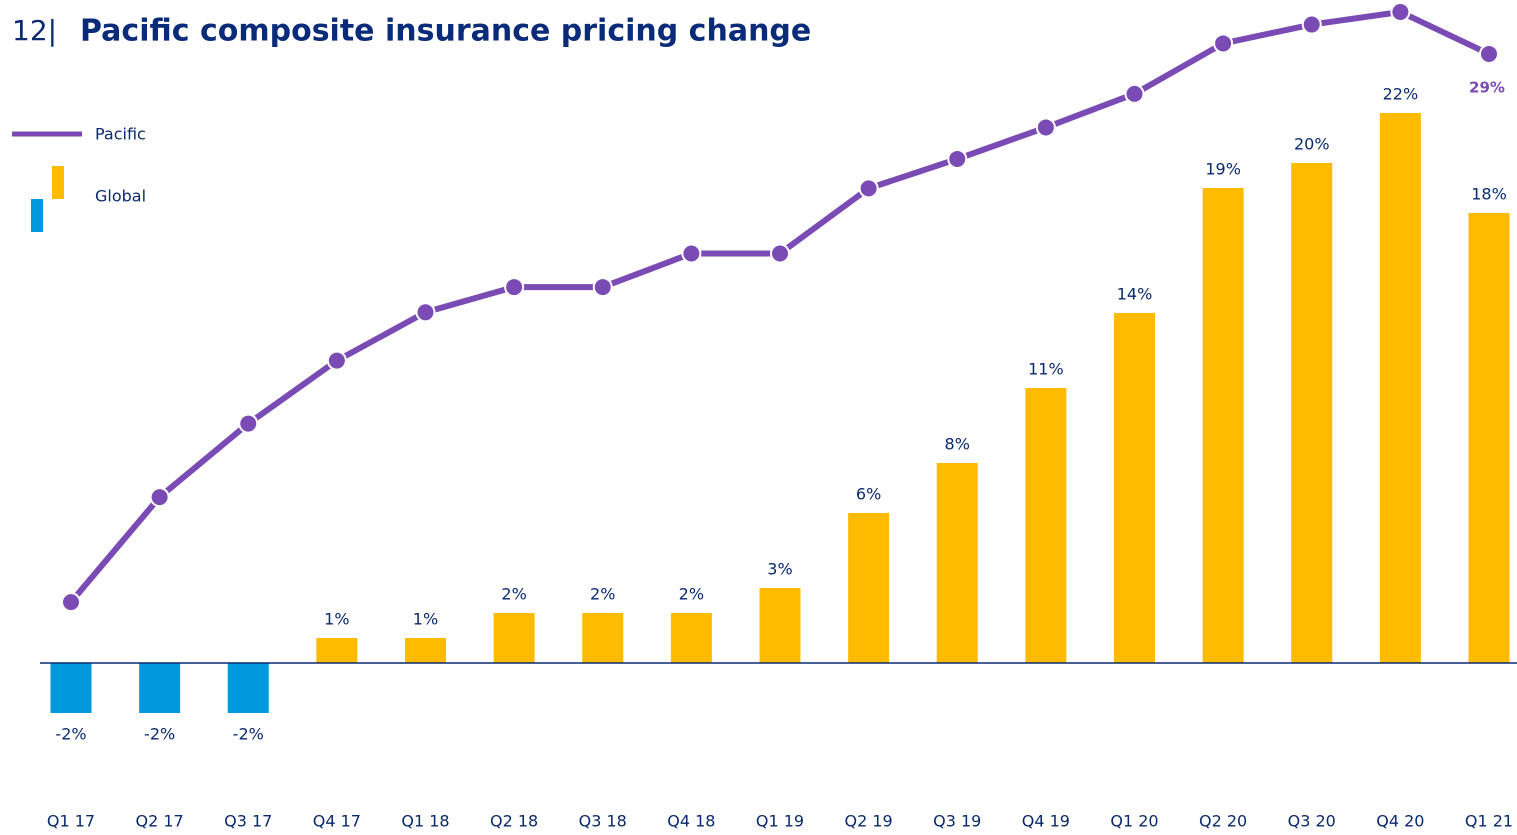  I want to click on data-label: 19%, so click(1223, 169).